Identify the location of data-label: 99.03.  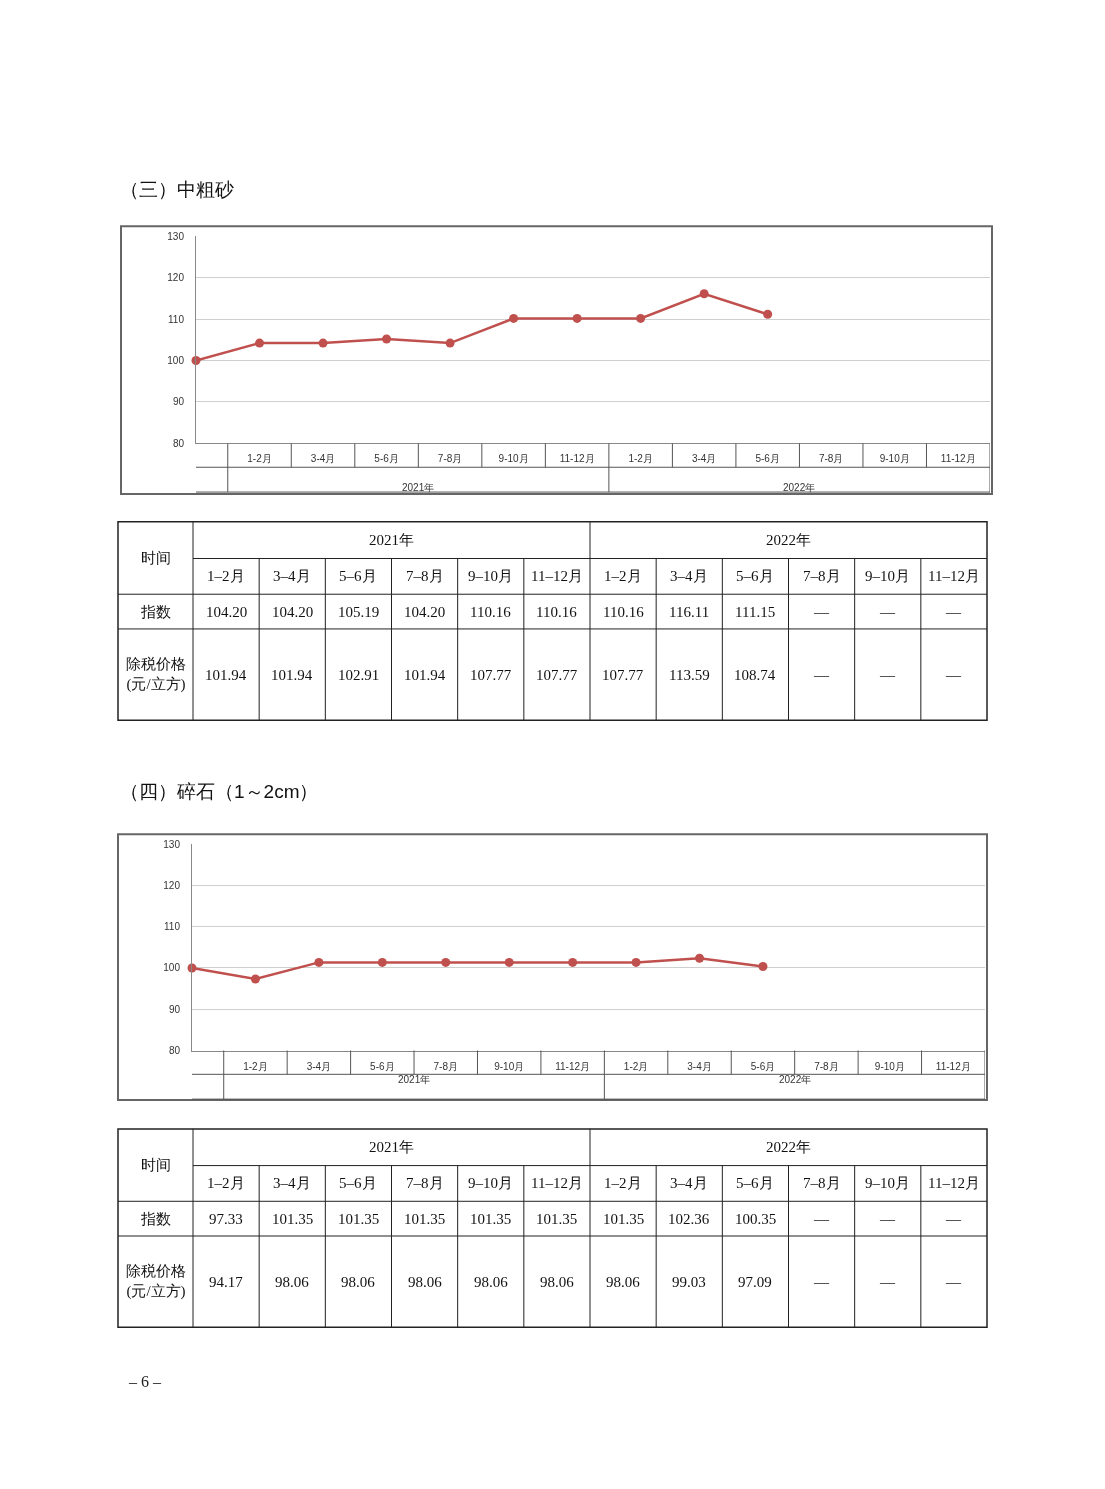
(689, 1282).